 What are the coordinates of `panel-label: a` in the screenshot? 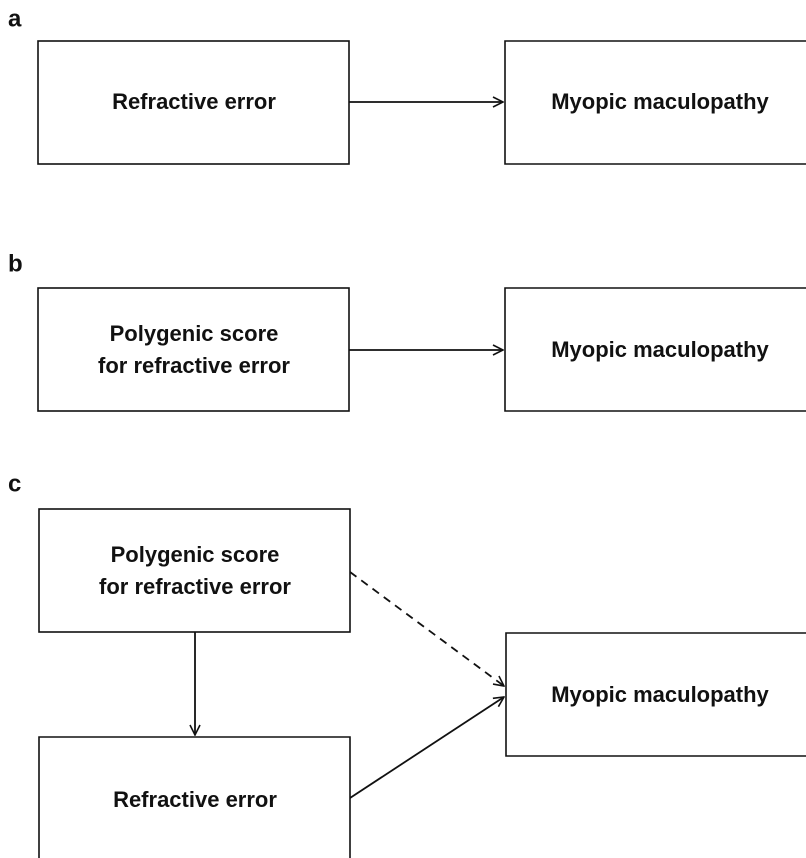 It's located at (15, 18).